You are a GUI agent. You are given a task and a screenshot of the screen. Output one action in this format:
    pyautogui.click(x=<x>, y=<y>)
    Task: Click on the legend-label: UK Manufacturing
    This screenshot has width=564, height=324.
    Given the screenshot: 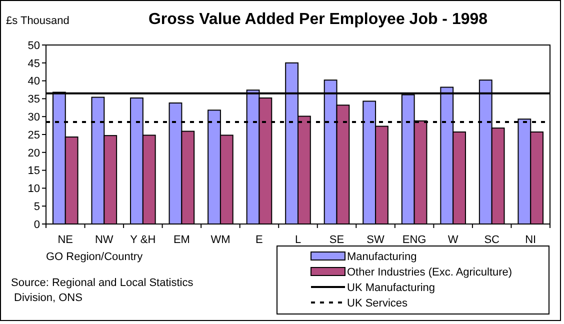 What is the action you would take?
    pyautogui.click(x=391, y=288)
    